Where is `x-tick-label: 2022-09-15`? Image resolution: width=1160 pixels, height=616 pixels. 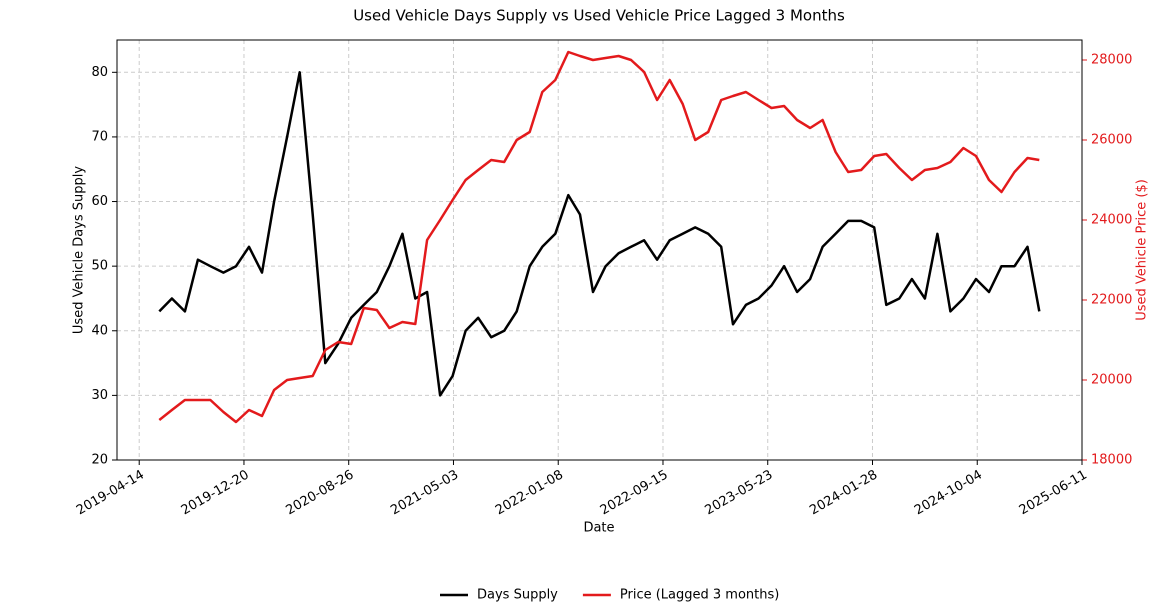
x-tick-label: 2022-09-15 is located at coordinates (634, 493).